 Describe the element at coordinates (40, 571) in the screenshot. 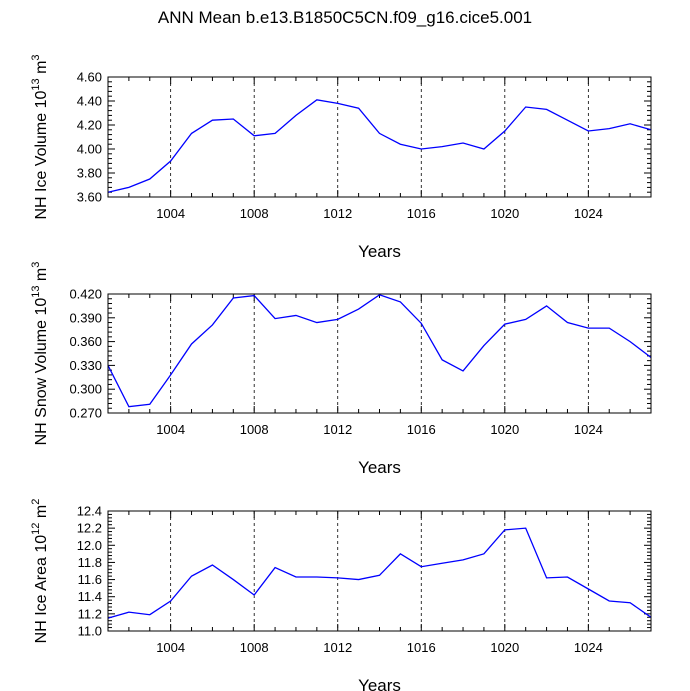

I see `y-axis-title: NH Ice Area 1012 m2` at that location.